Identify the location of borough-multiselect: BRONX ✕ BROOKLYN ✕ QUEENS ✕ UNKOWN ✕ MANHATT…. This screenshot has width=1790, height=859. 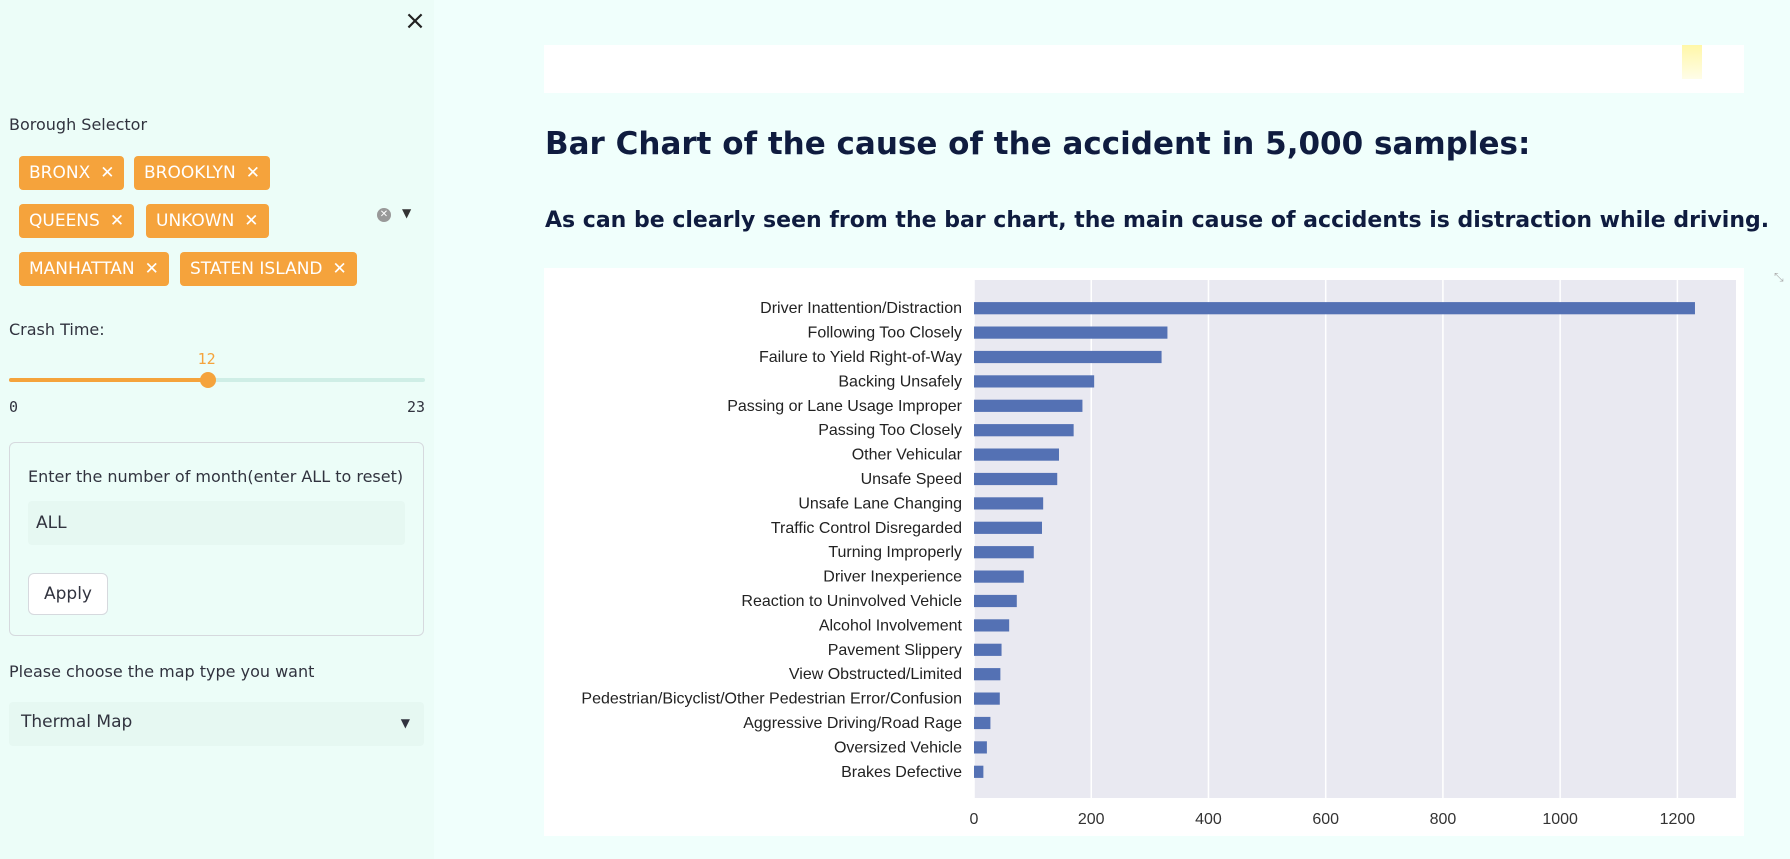
(216, 219).